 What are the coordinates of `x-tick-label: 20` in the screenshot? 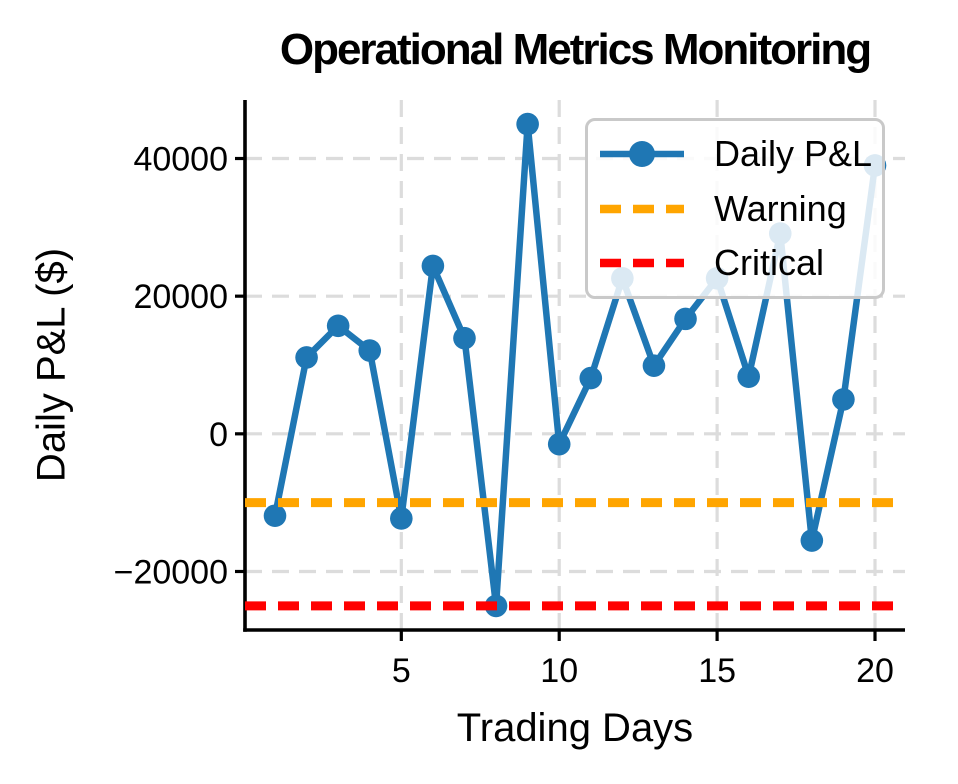 It's located at (875, 671).